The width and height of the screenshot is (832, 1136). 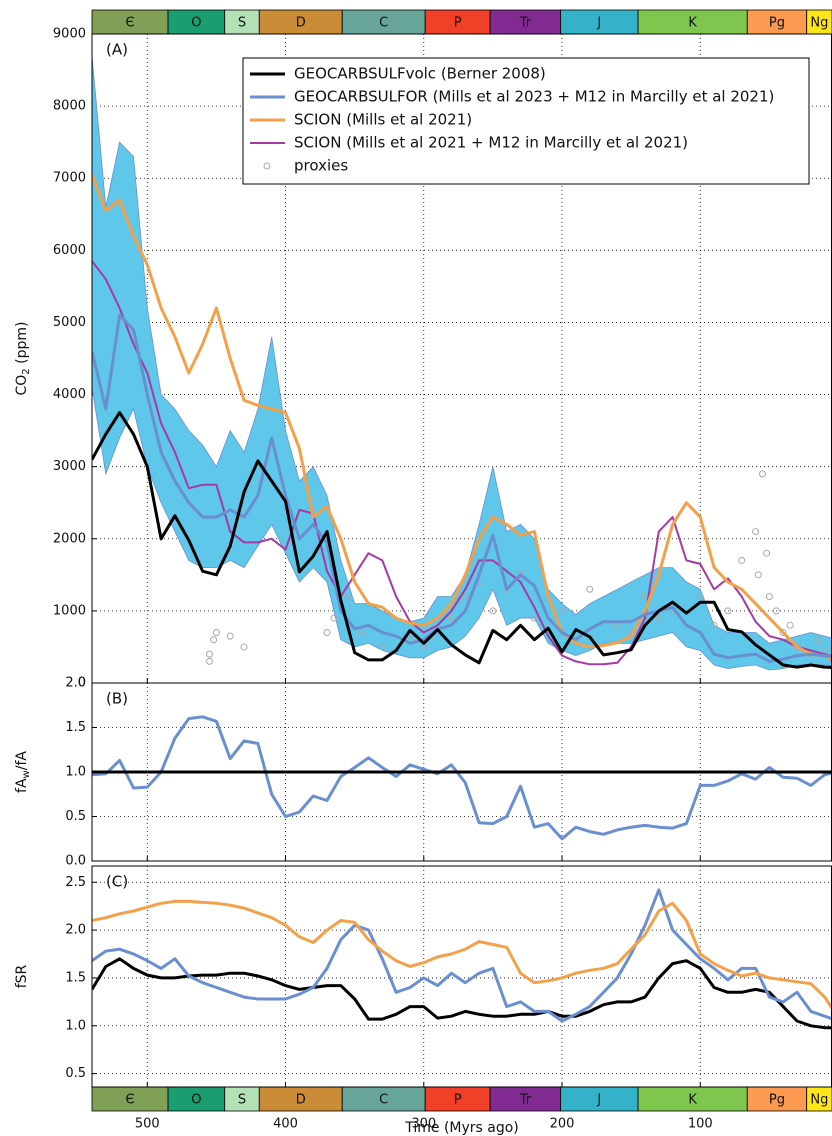 I want to click on y-label-part: fSR, so click(x=22, y=976).